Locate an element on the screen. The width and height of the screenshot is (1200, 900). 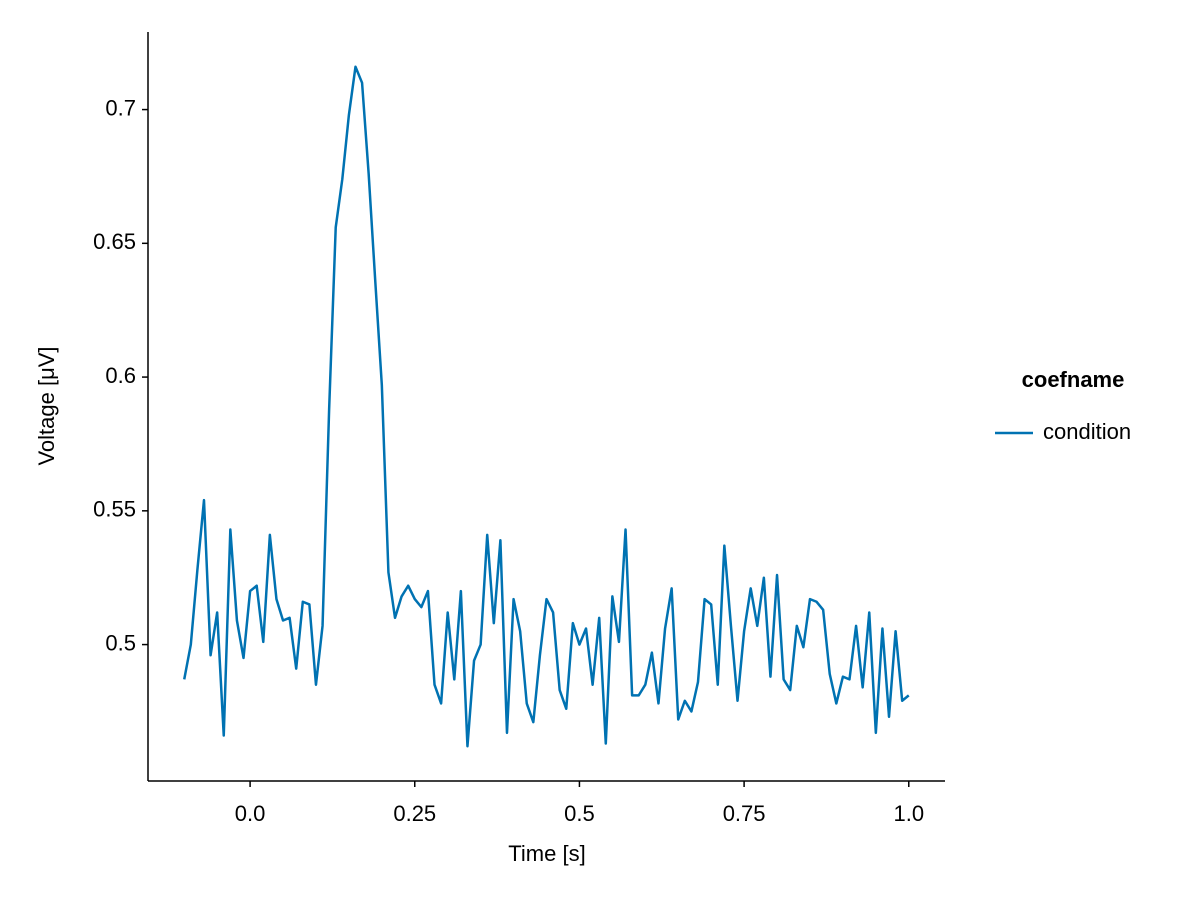
y-tick-label: 0.55 is located at coordinates (114, 509).